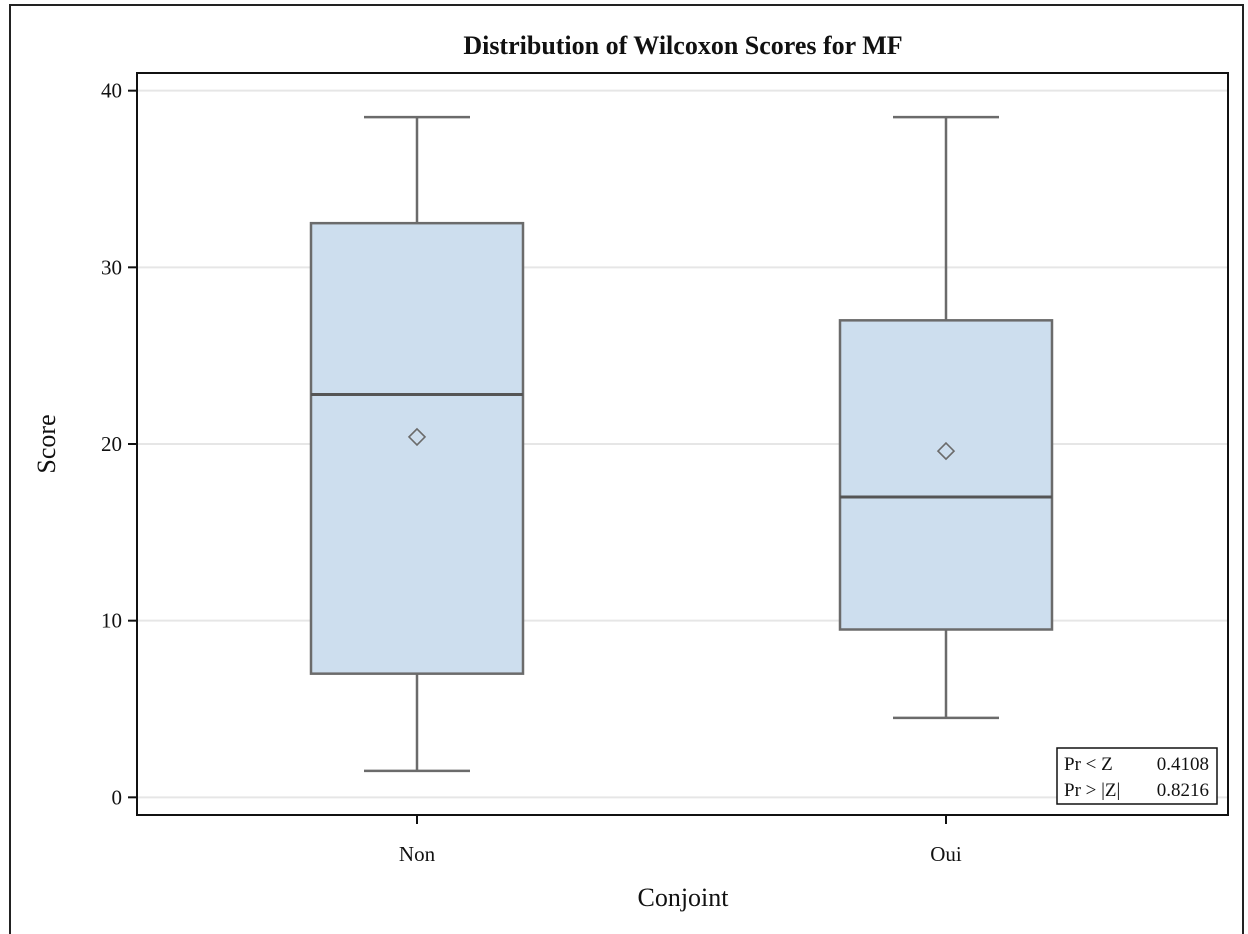  I want to click on y-axis-label: Score, so click(46, 443).